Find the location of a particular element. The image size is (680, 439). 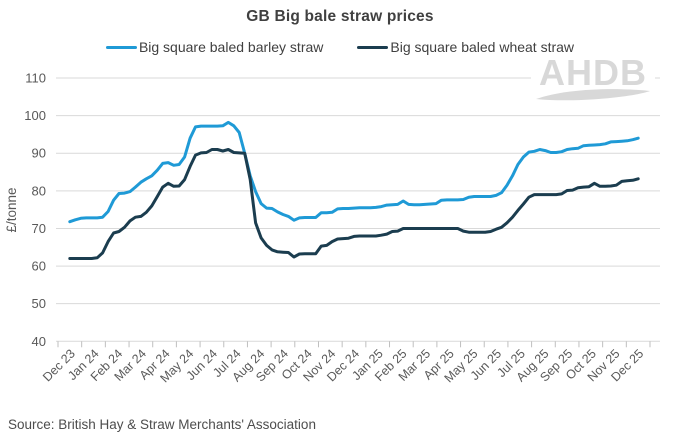

y-tick-label-80: 80 is located at coordinates (39, 190).